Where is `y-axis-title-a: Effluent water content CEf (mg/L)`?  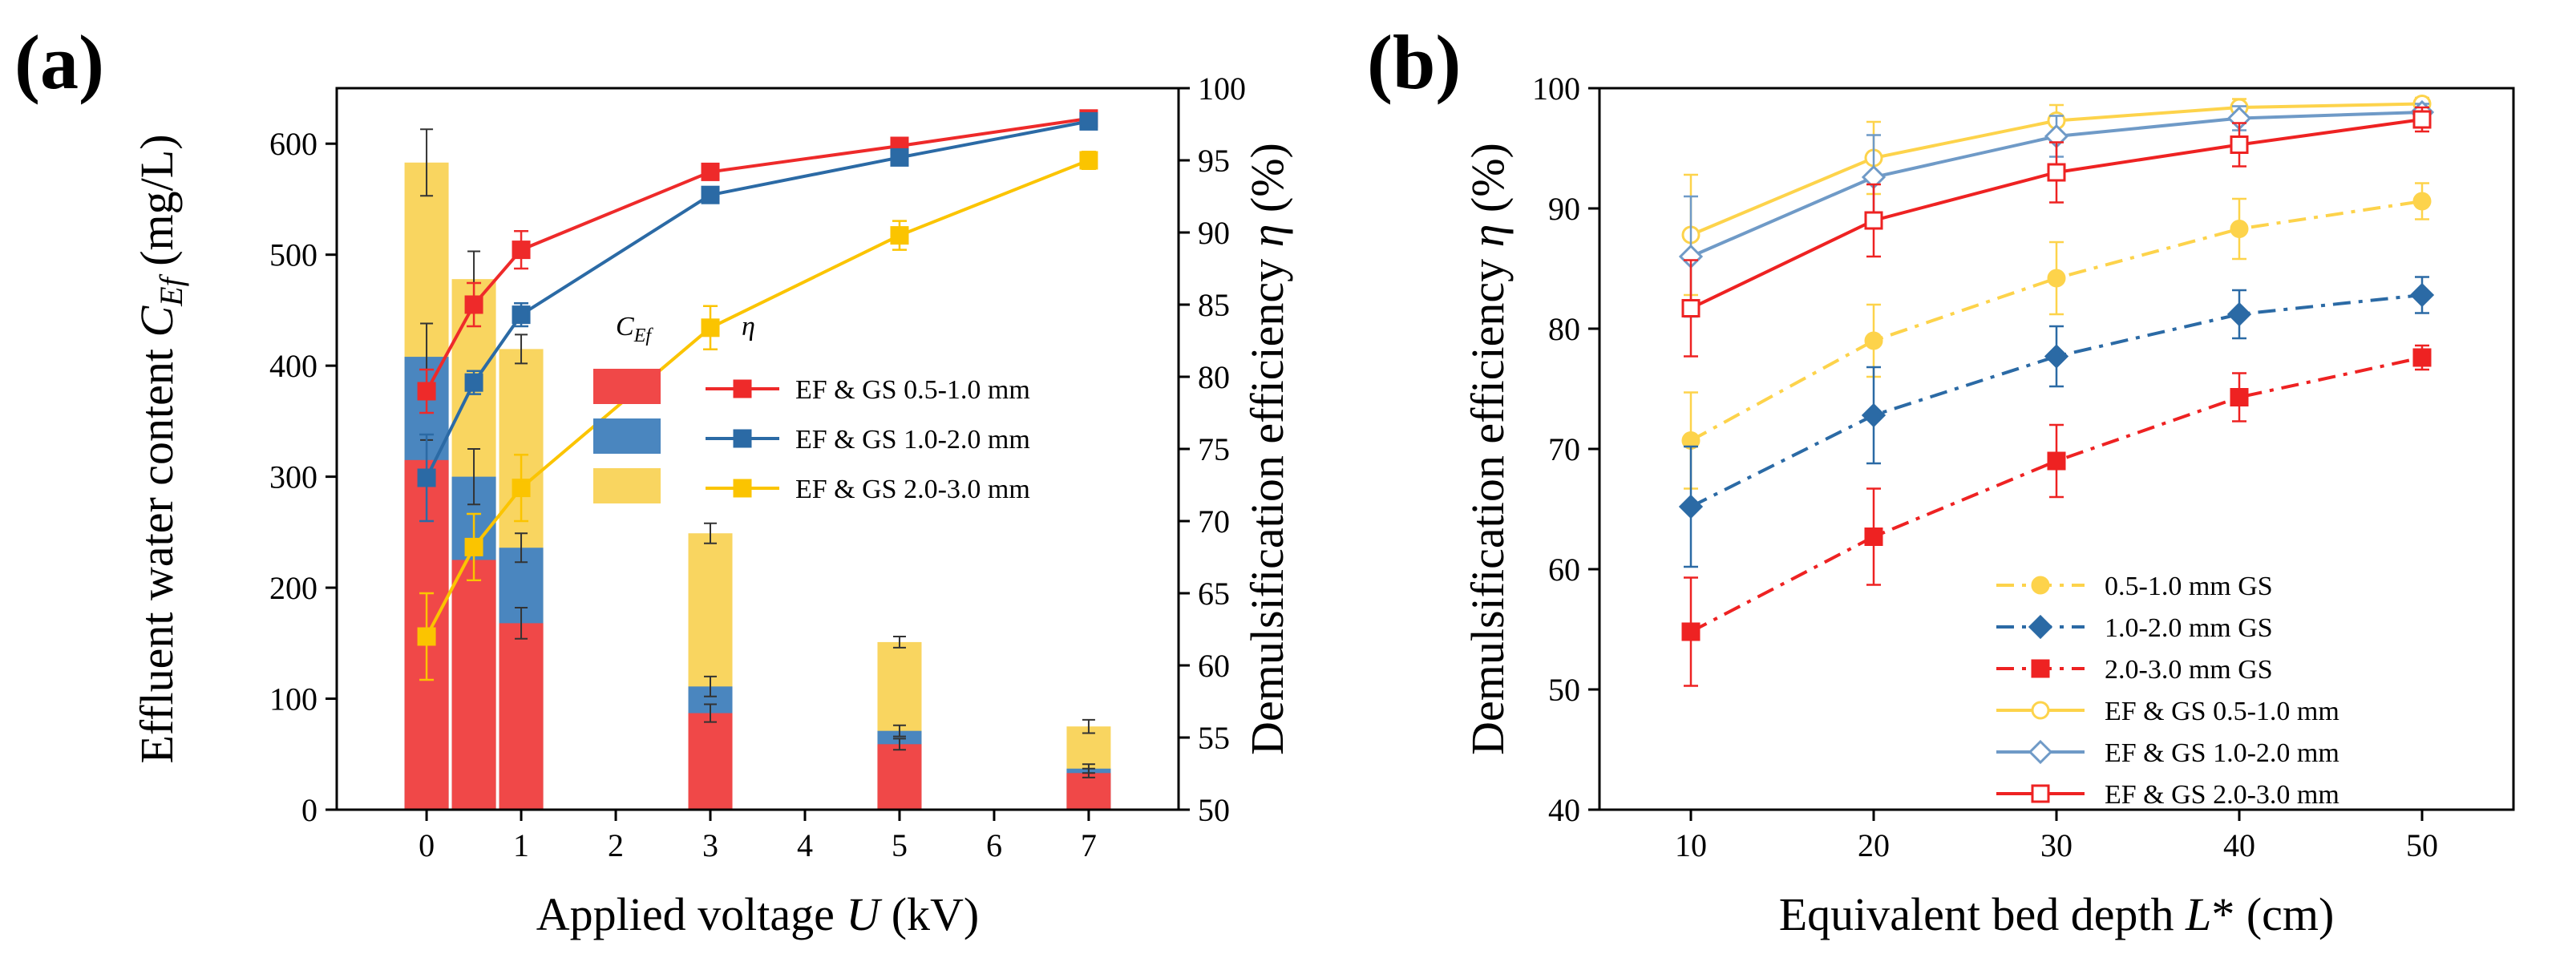 y-axis-title-a: Effluent water content CEf (mg/L) is located at coordinates (160, 448).